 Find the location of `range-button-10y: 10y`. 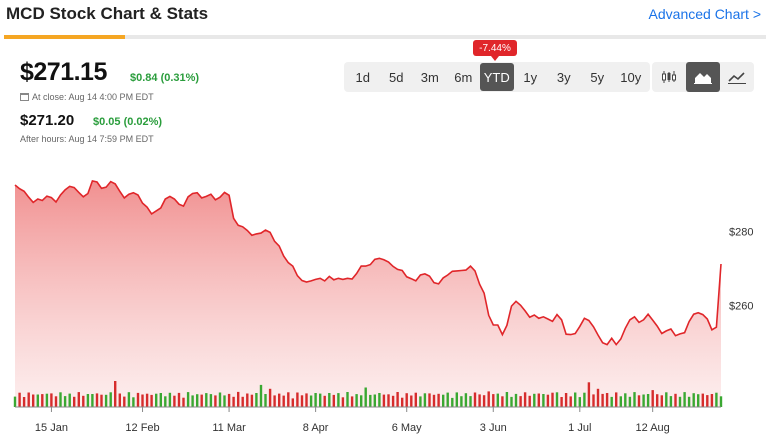

range-button-10y: 10y is located at coordinates (631, 77).